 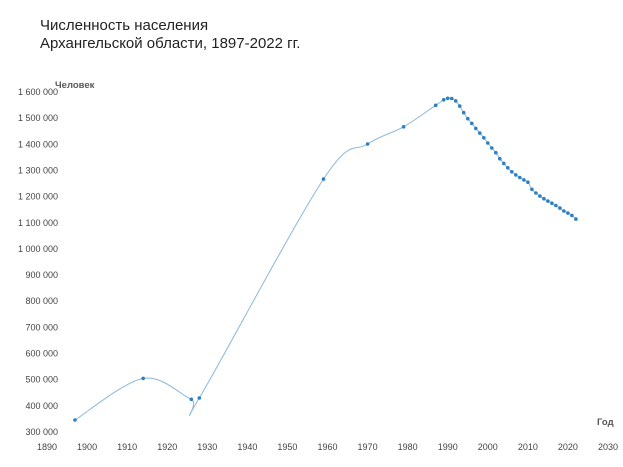 I want to click on x-tick-label: 1910, so click(x=127, y=447).